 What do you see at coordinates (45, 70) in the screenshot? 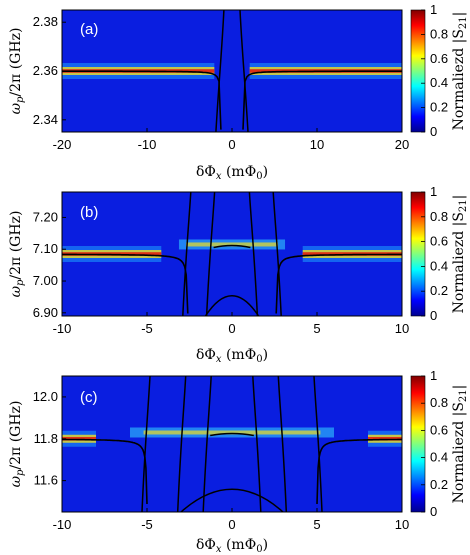
I see `y-tick-label: 2.36` at bounding box center [45, 70].